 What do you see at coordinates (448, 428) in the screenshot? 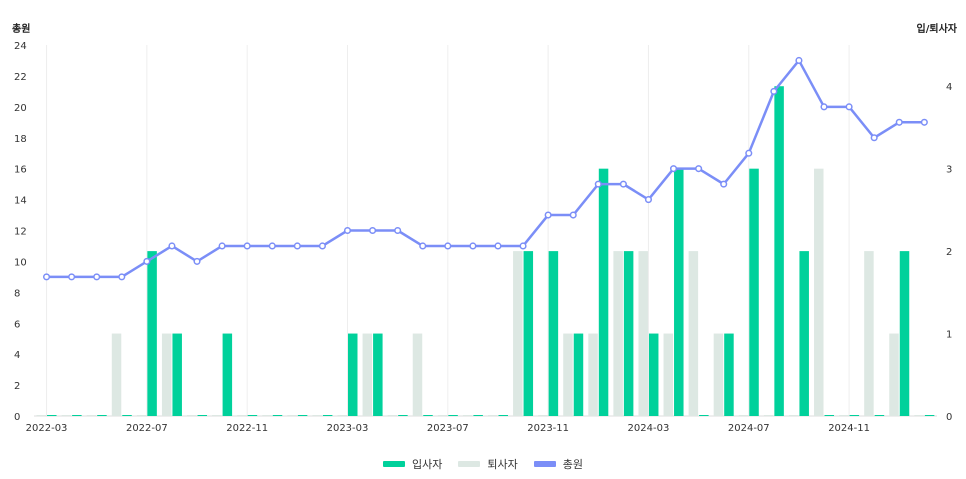
I see `x-tick-label: 2023-07` at bounding box center [448, 428].